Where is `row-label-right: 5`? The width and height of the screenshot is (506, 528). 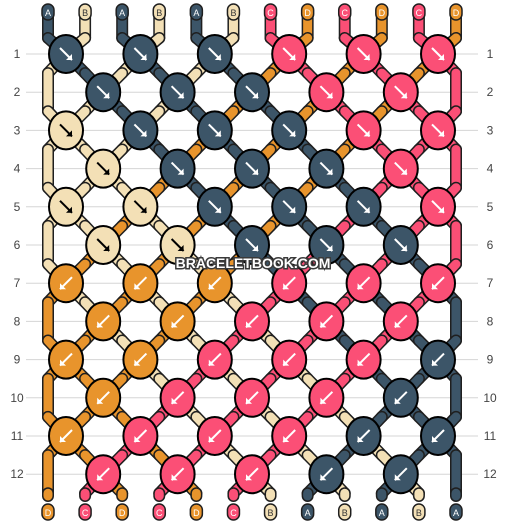 row-label-right: 5 is located at coordinates (490, 207).